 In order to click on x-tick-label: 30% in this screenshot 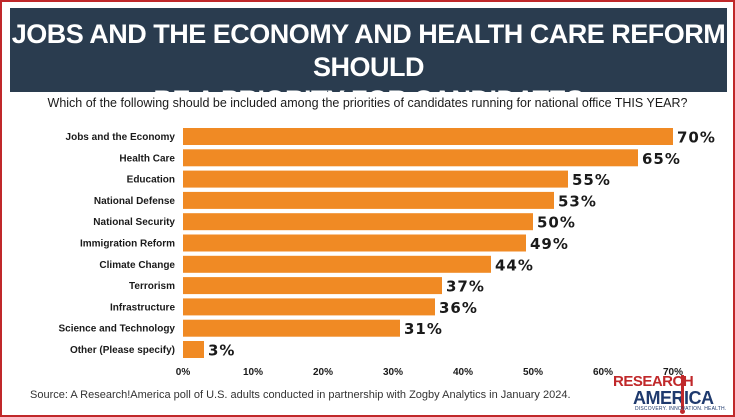, I will do `click(393, 372)`.